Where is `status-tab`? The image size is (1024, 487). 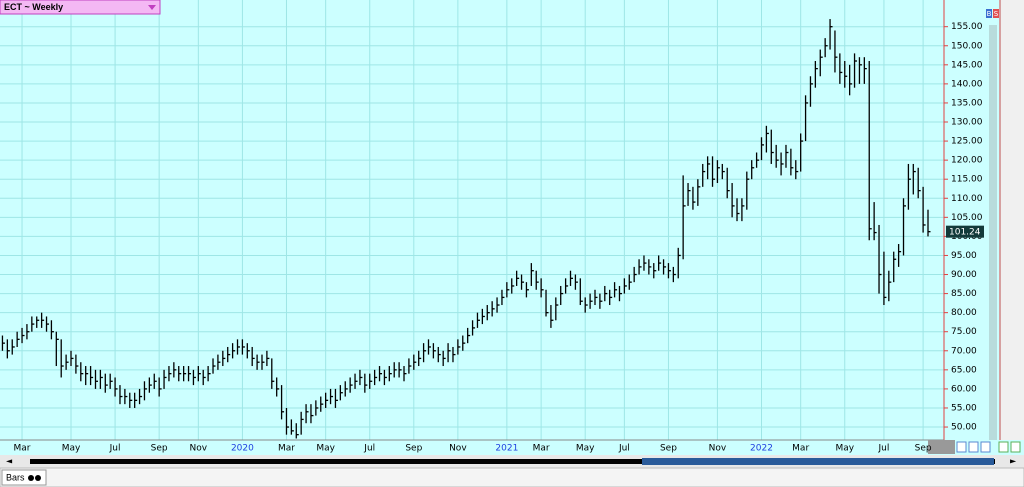 status-tab is located at coordinates (24, 477).